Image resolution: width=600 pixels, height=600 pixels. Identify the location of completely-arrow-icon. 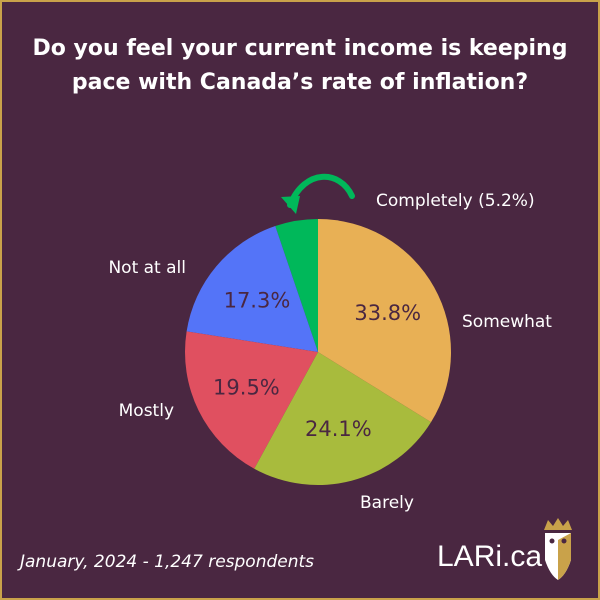
(321, 190).